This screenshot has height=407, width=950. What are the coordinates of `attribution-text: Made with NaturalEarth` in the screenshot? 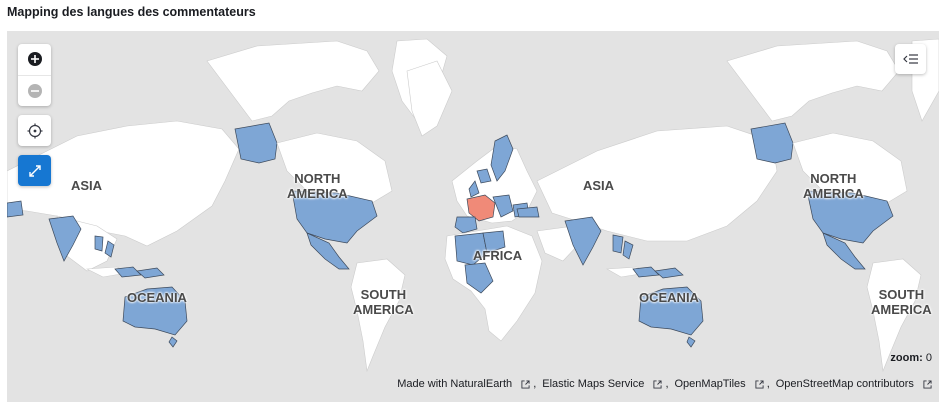 It's located at (455, 384).